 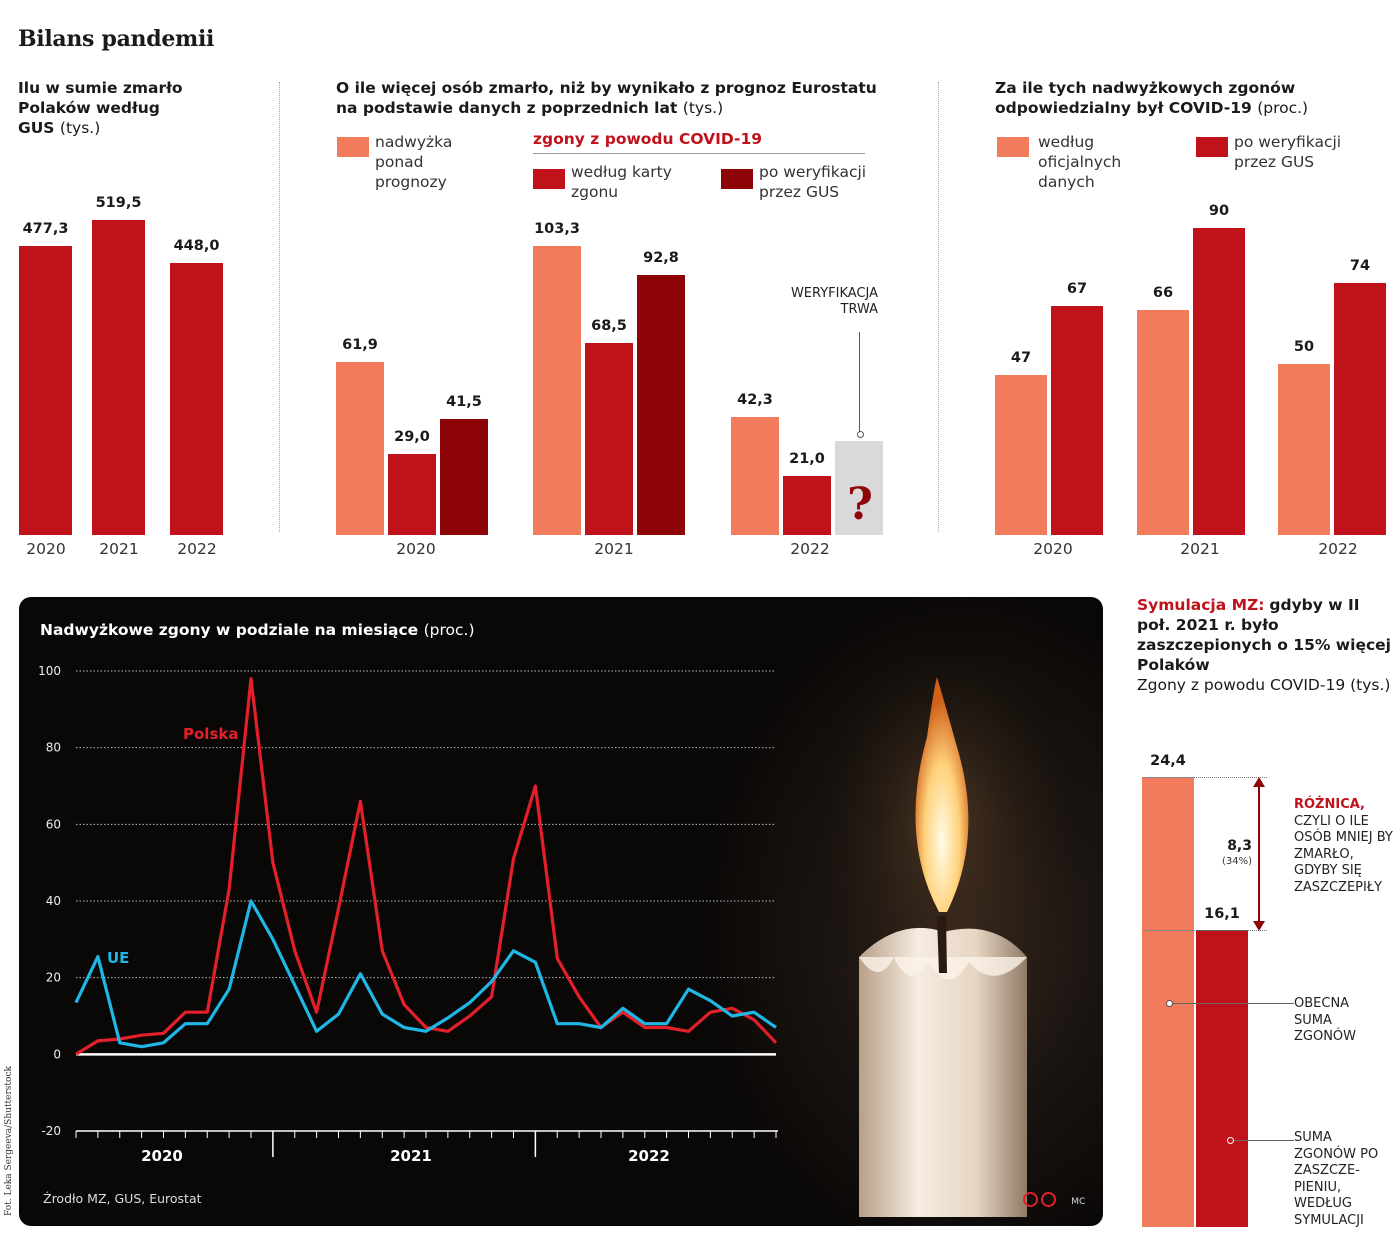 What do you see at coordinates (118, 377) in the screenshot?
I see `bar-total-2021` at bounding box center [118, 377].